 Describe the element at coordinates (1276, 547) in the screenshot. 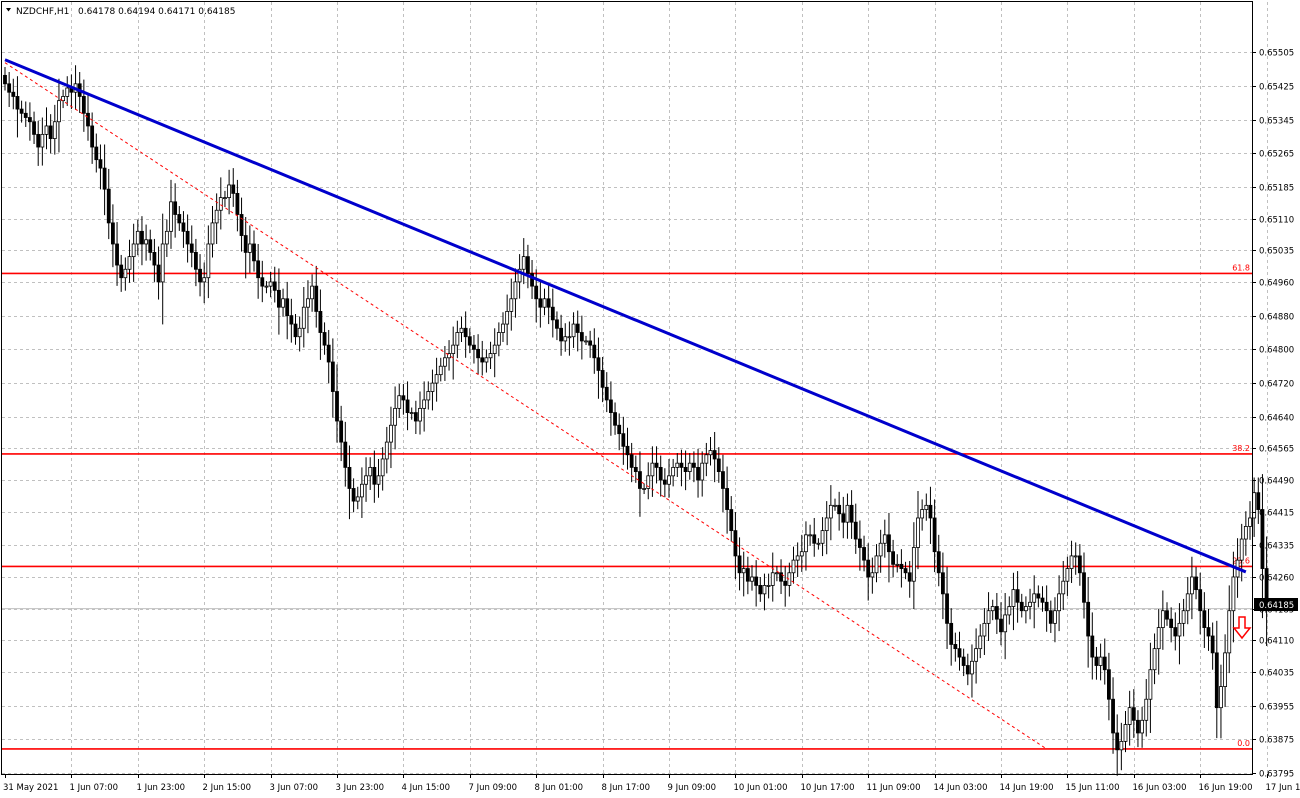

I see `y-tick-label: 0.64335` at that location.